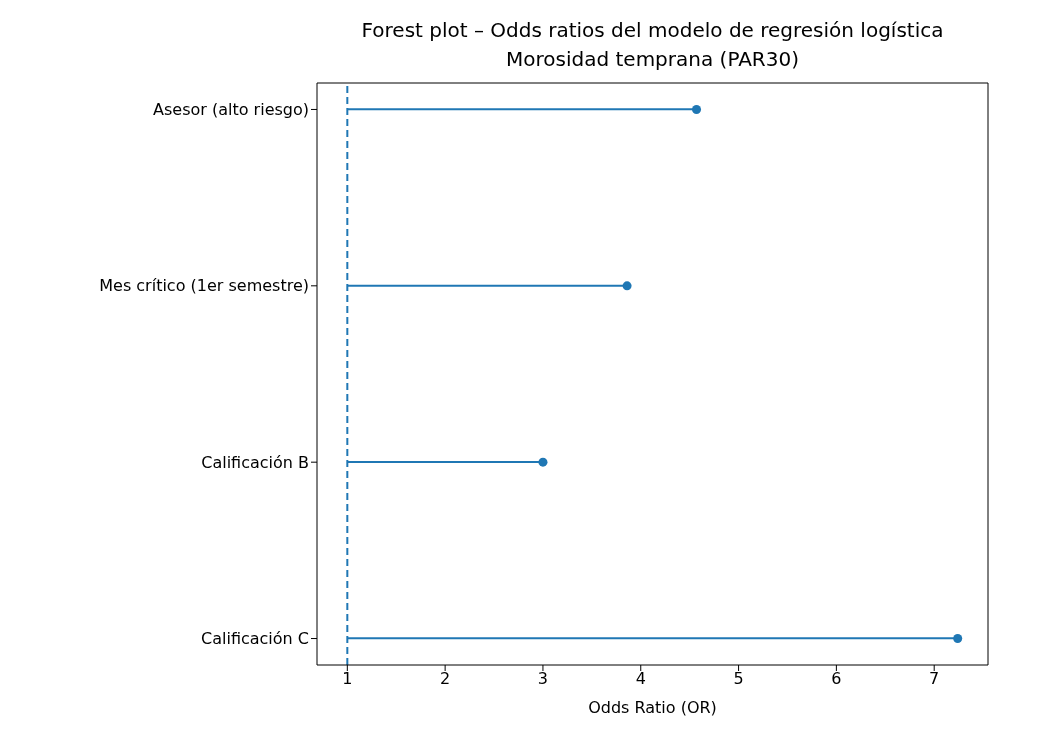  Describe the element at coordinates (255, 462) in the screenshot. I see `y-tick-label: Calificación B` at that location.